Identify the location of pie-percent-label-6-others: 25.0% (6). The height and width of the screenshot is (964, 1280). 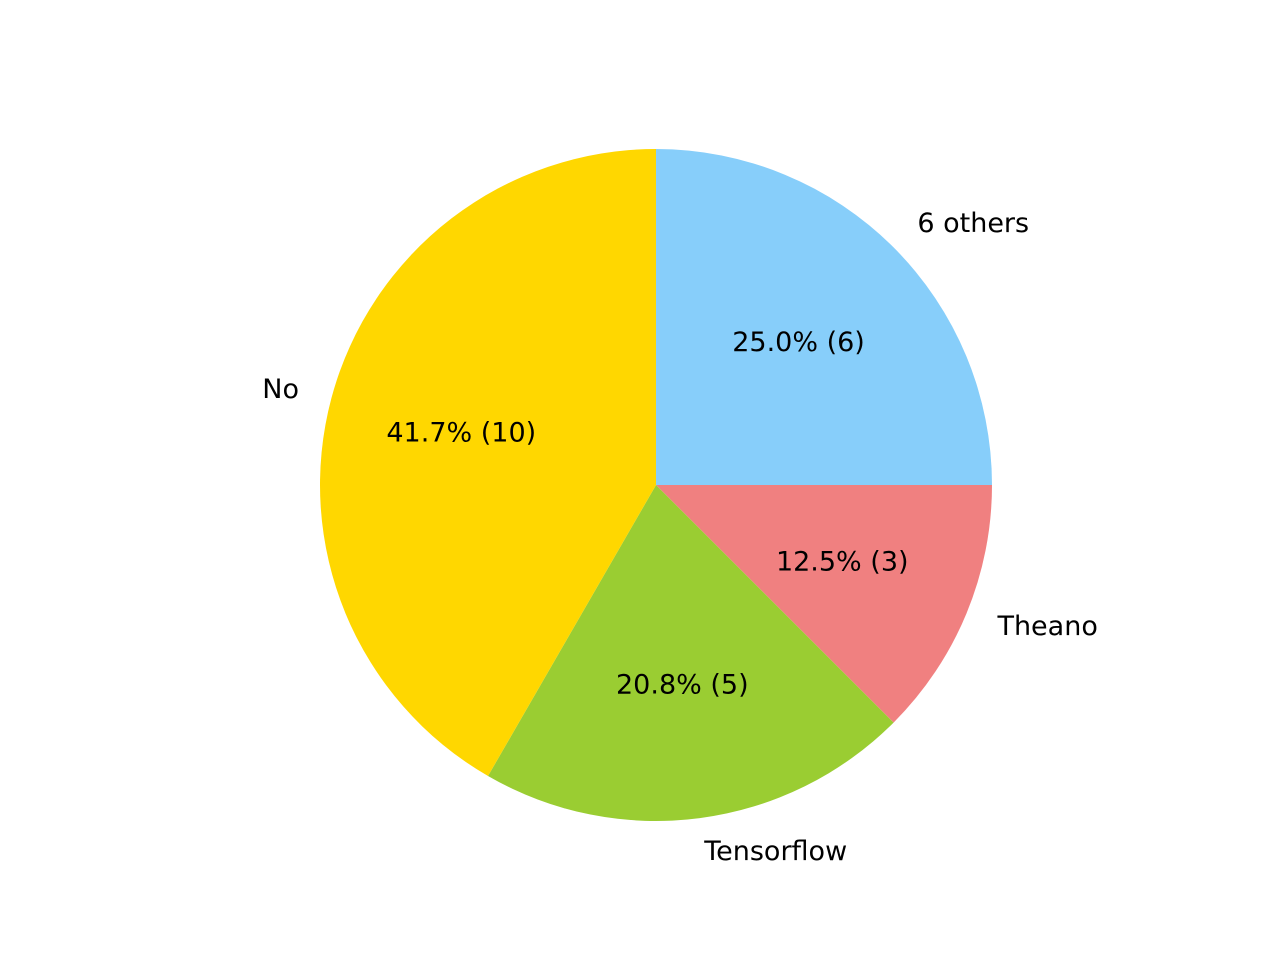
(798, 342).